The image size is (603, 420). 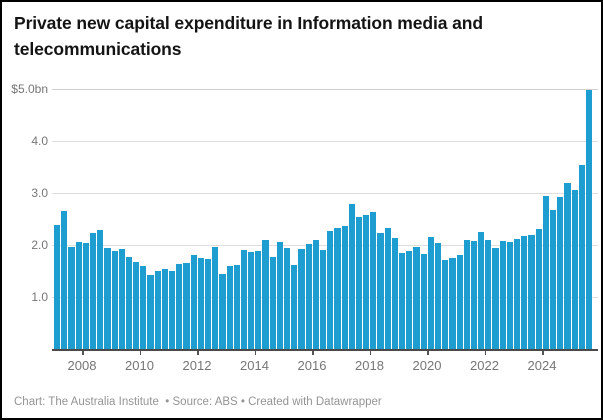 I want to click on bar-2019-Q1, so click(x=402, y=300).